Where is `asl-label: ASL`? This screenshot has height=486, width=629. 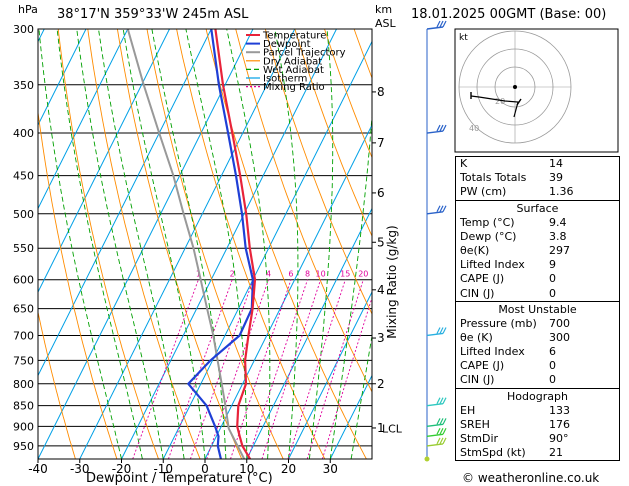
asl-label: ASL is located at coordinates (385, 23).